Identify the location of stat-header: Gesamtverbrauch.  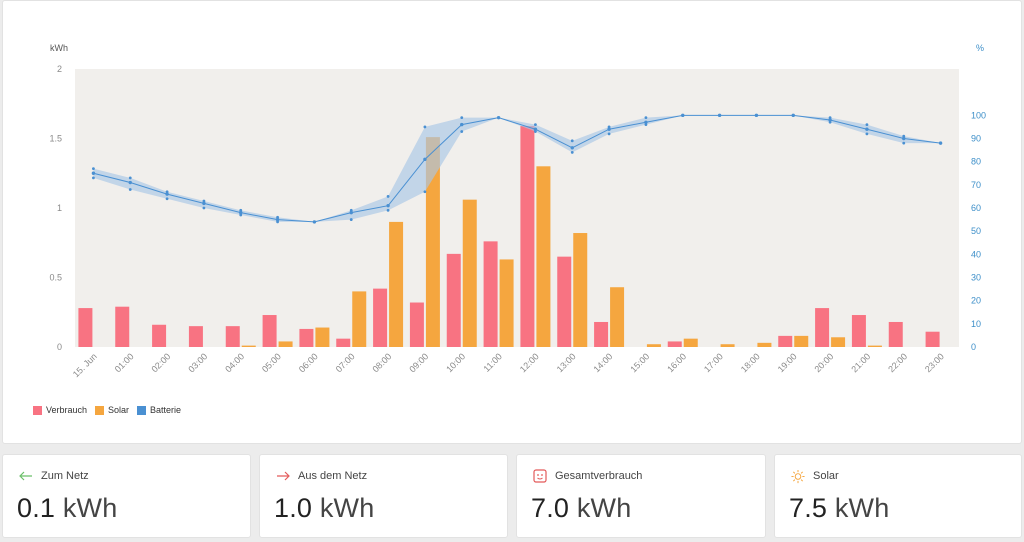
(587, 476).